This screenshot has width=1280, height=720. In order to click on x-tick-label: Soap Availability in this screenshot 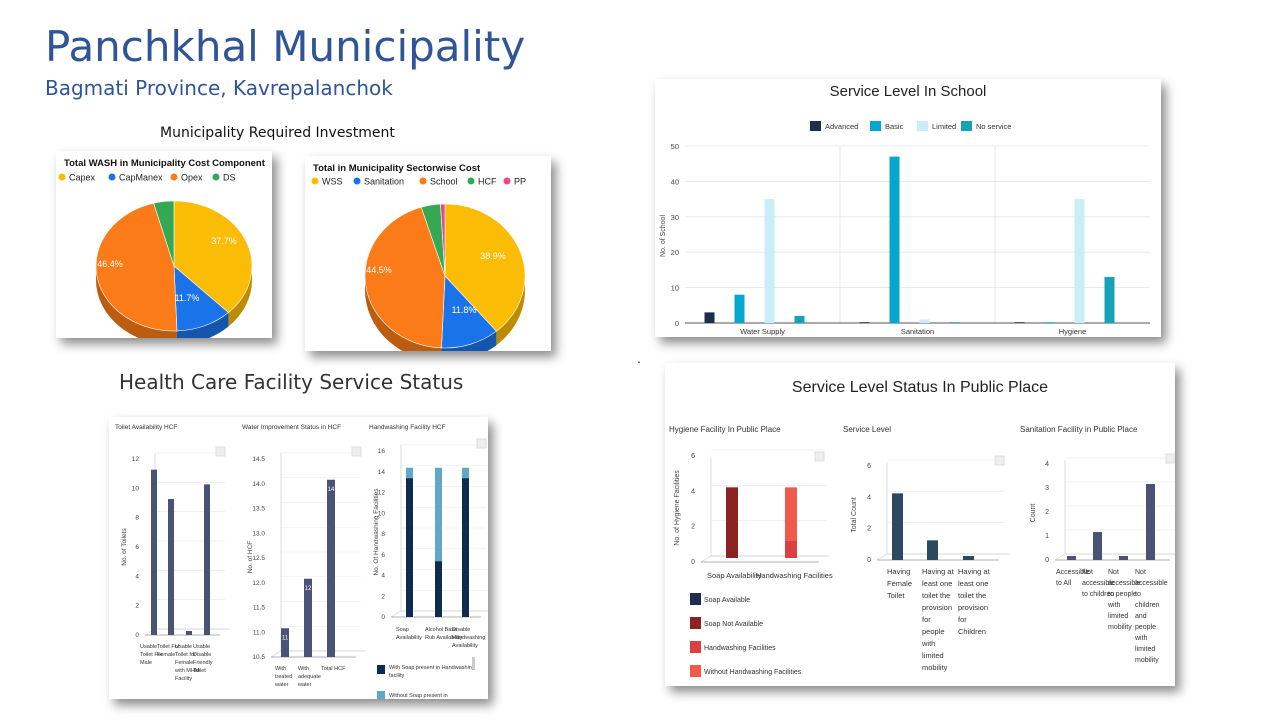, I will do `click(734, 575)`.